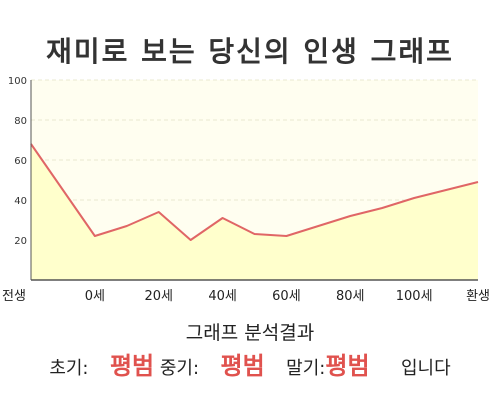  What do you see at coordinates (350, 296) in the screenshot?
I see `x-tick-label: 80세` at bounding box center [350, 296].